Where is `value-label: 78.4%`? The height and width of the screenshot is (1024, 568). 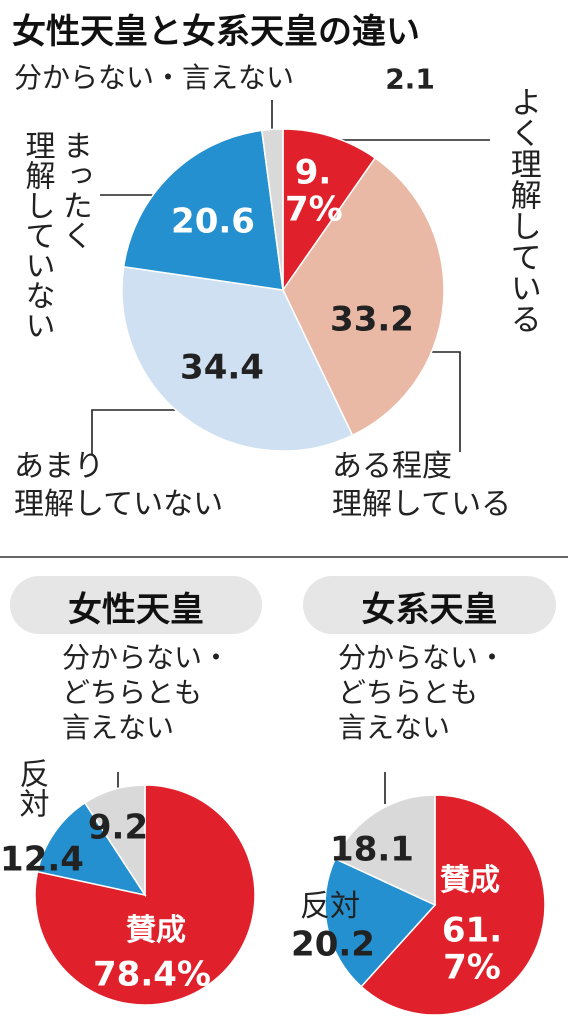
value-label: 78.4% is located at coordinates (152, 974).